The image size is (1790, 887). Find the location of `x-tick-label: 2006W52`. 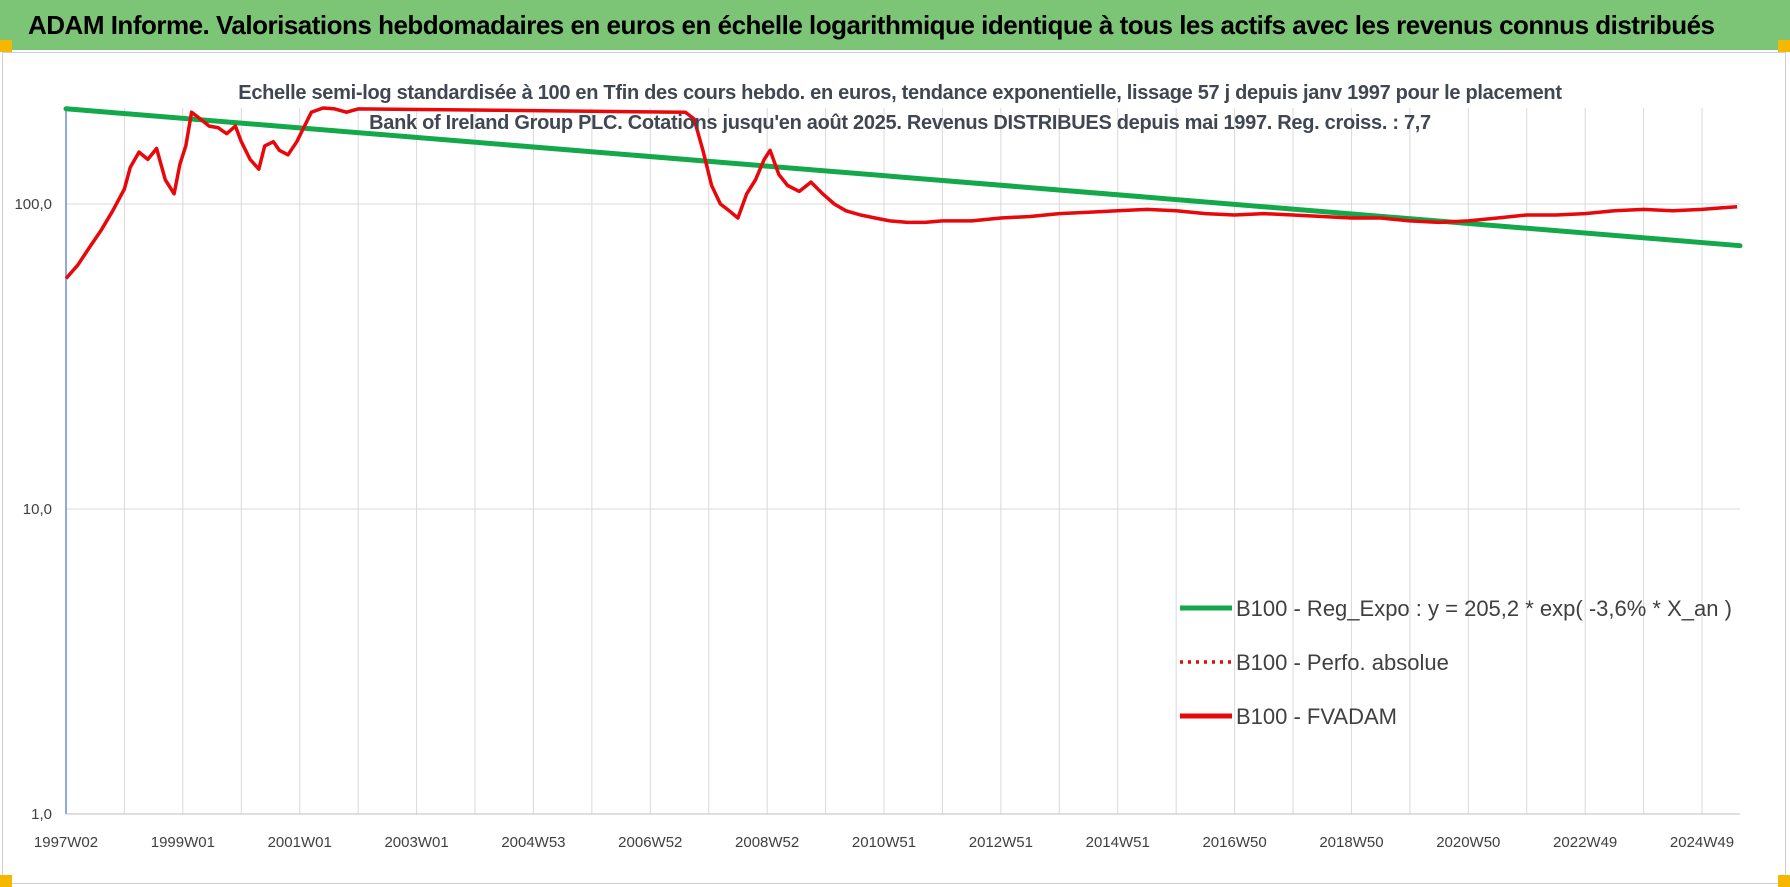

x-tick-label: 2006W52 is located at coordinates (650, 842).